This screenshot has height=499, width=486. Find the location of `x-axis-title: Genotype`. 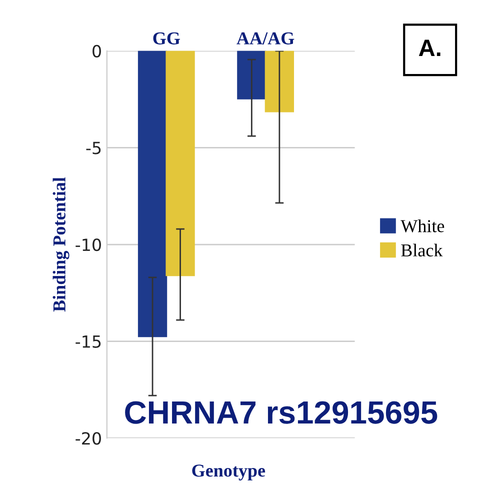

x-axis-title: Genotype is located at coordinates (229, 472).